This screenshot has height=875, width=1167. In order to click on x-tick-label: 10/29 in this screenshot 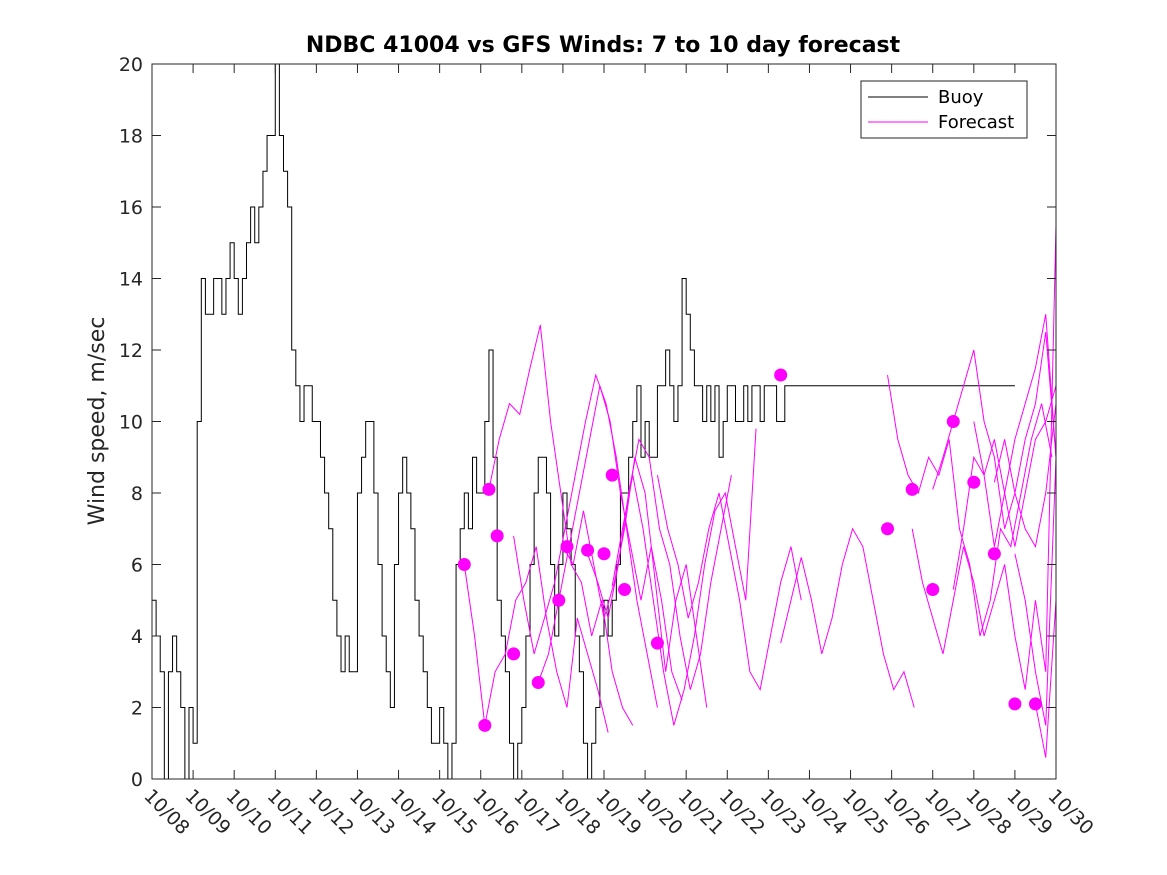, I will do `click(1029, 812)`.